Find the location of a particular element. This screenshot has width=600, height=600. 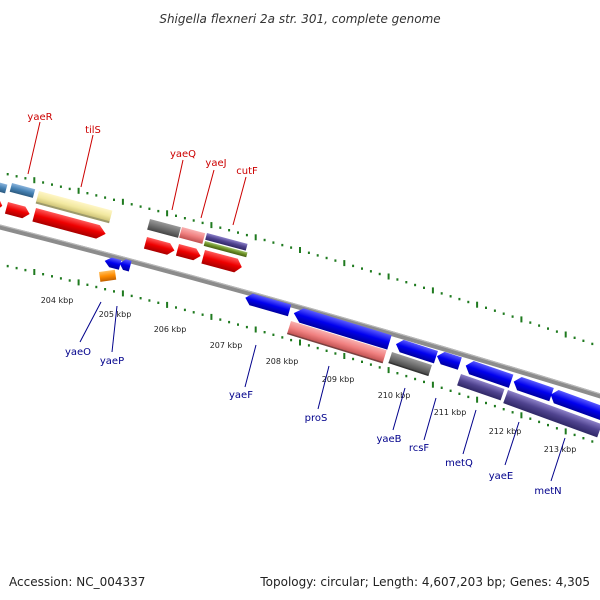

gene-block-orange is located at coordinates (108, 275).